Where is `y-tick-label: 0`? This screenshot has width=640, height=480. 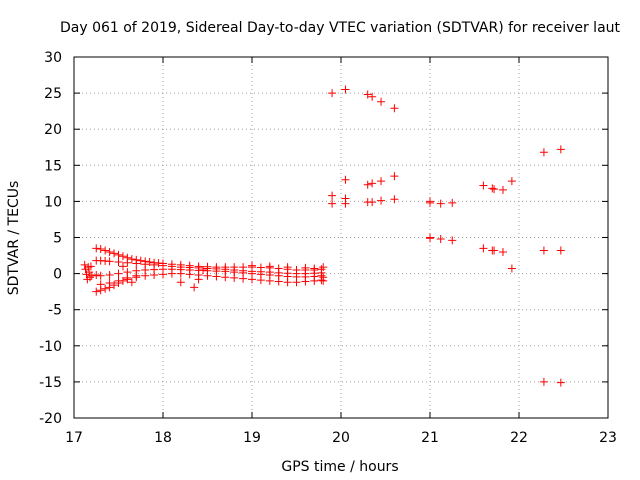 y-tick-label: 0 is located at coordinates (57, 275).